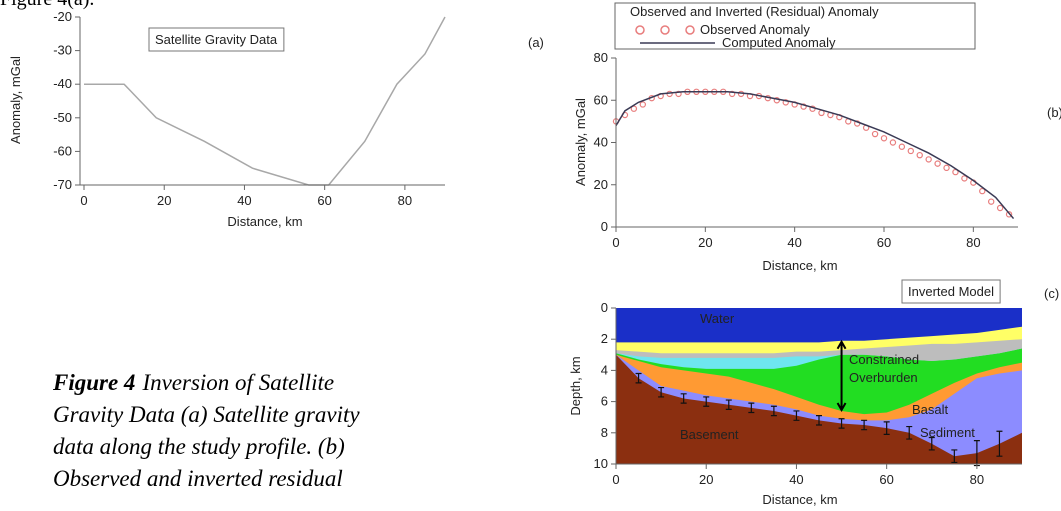  What do you see at coordinates (237, 382) in the screenshot?
I see `caption-text: Inversion of Satellite` at bounding box center [237, 382].